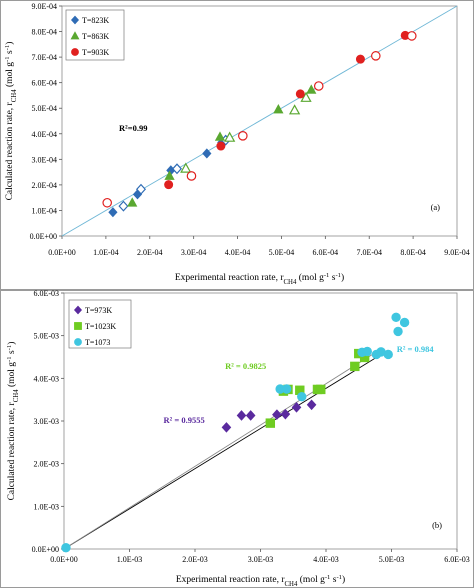 The width and height of the screenshot is (474, 588). Describe the element at coordinates (43, 236) in the screenshot. I see `y-tick-label: 0.0E+00` at that location.